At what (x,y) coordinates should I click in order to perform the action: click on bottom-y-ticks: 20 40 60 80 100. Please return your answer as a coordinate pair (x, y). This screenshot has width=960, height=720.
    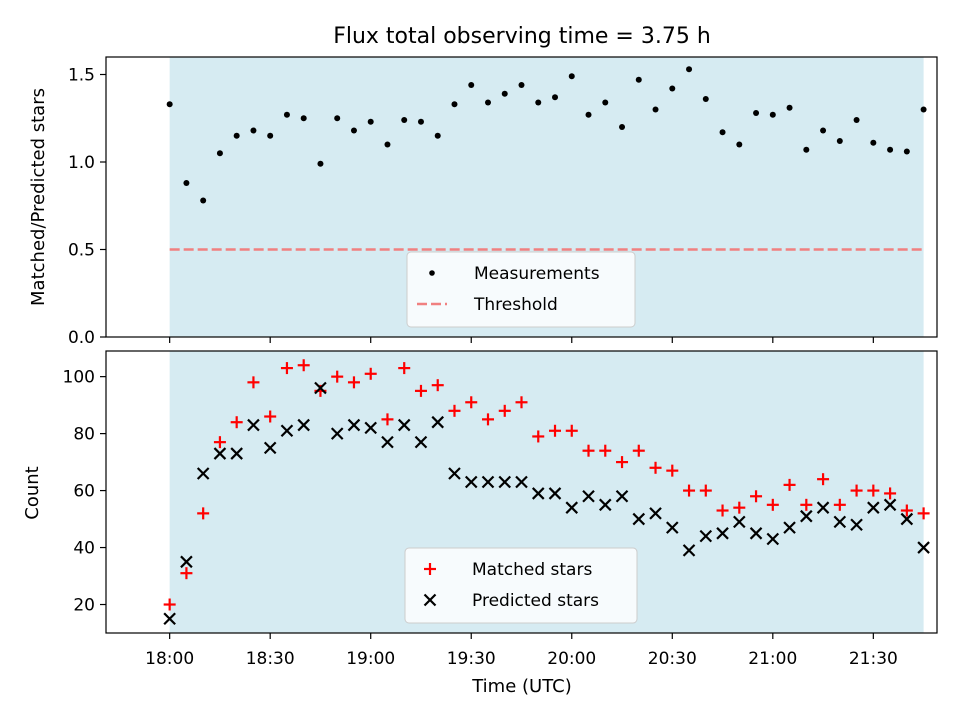
    Looking at the image, I should click on (84, 492).